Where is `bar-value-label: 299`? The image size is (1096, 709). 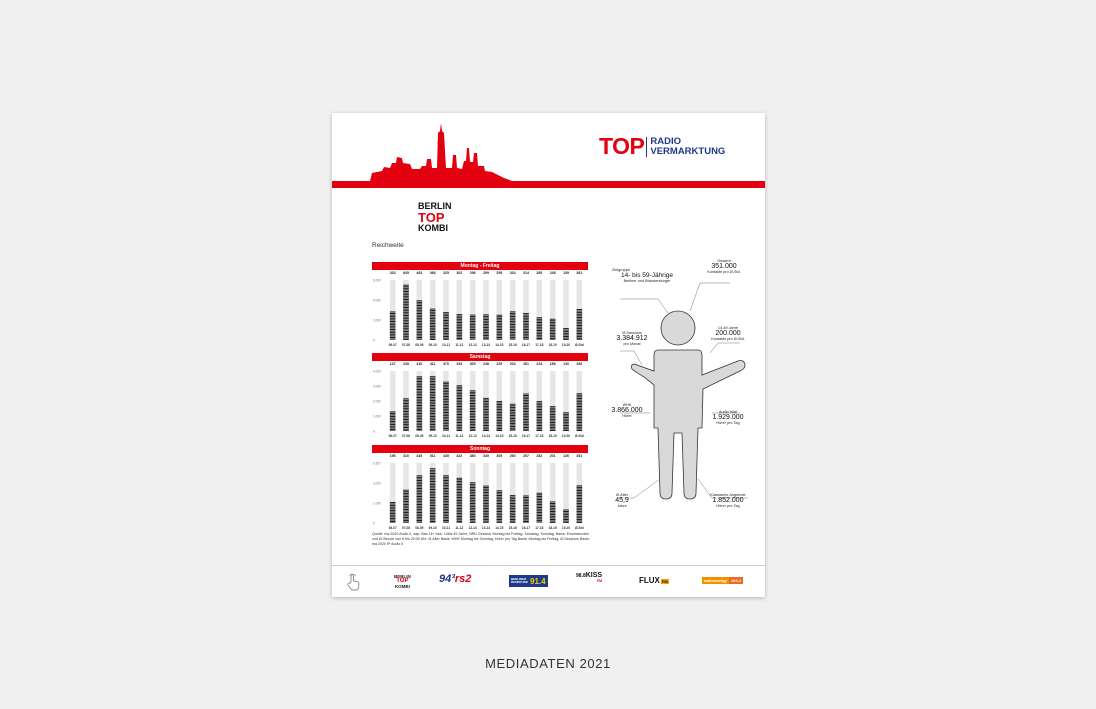 bar-value-label: 299 is located at coordinates (486, 273).